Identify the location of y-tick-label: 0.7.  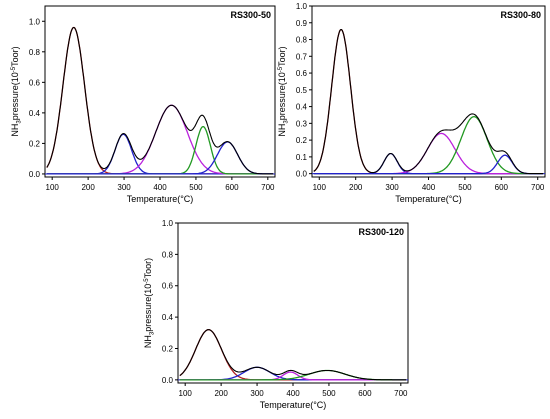
(302, 56).